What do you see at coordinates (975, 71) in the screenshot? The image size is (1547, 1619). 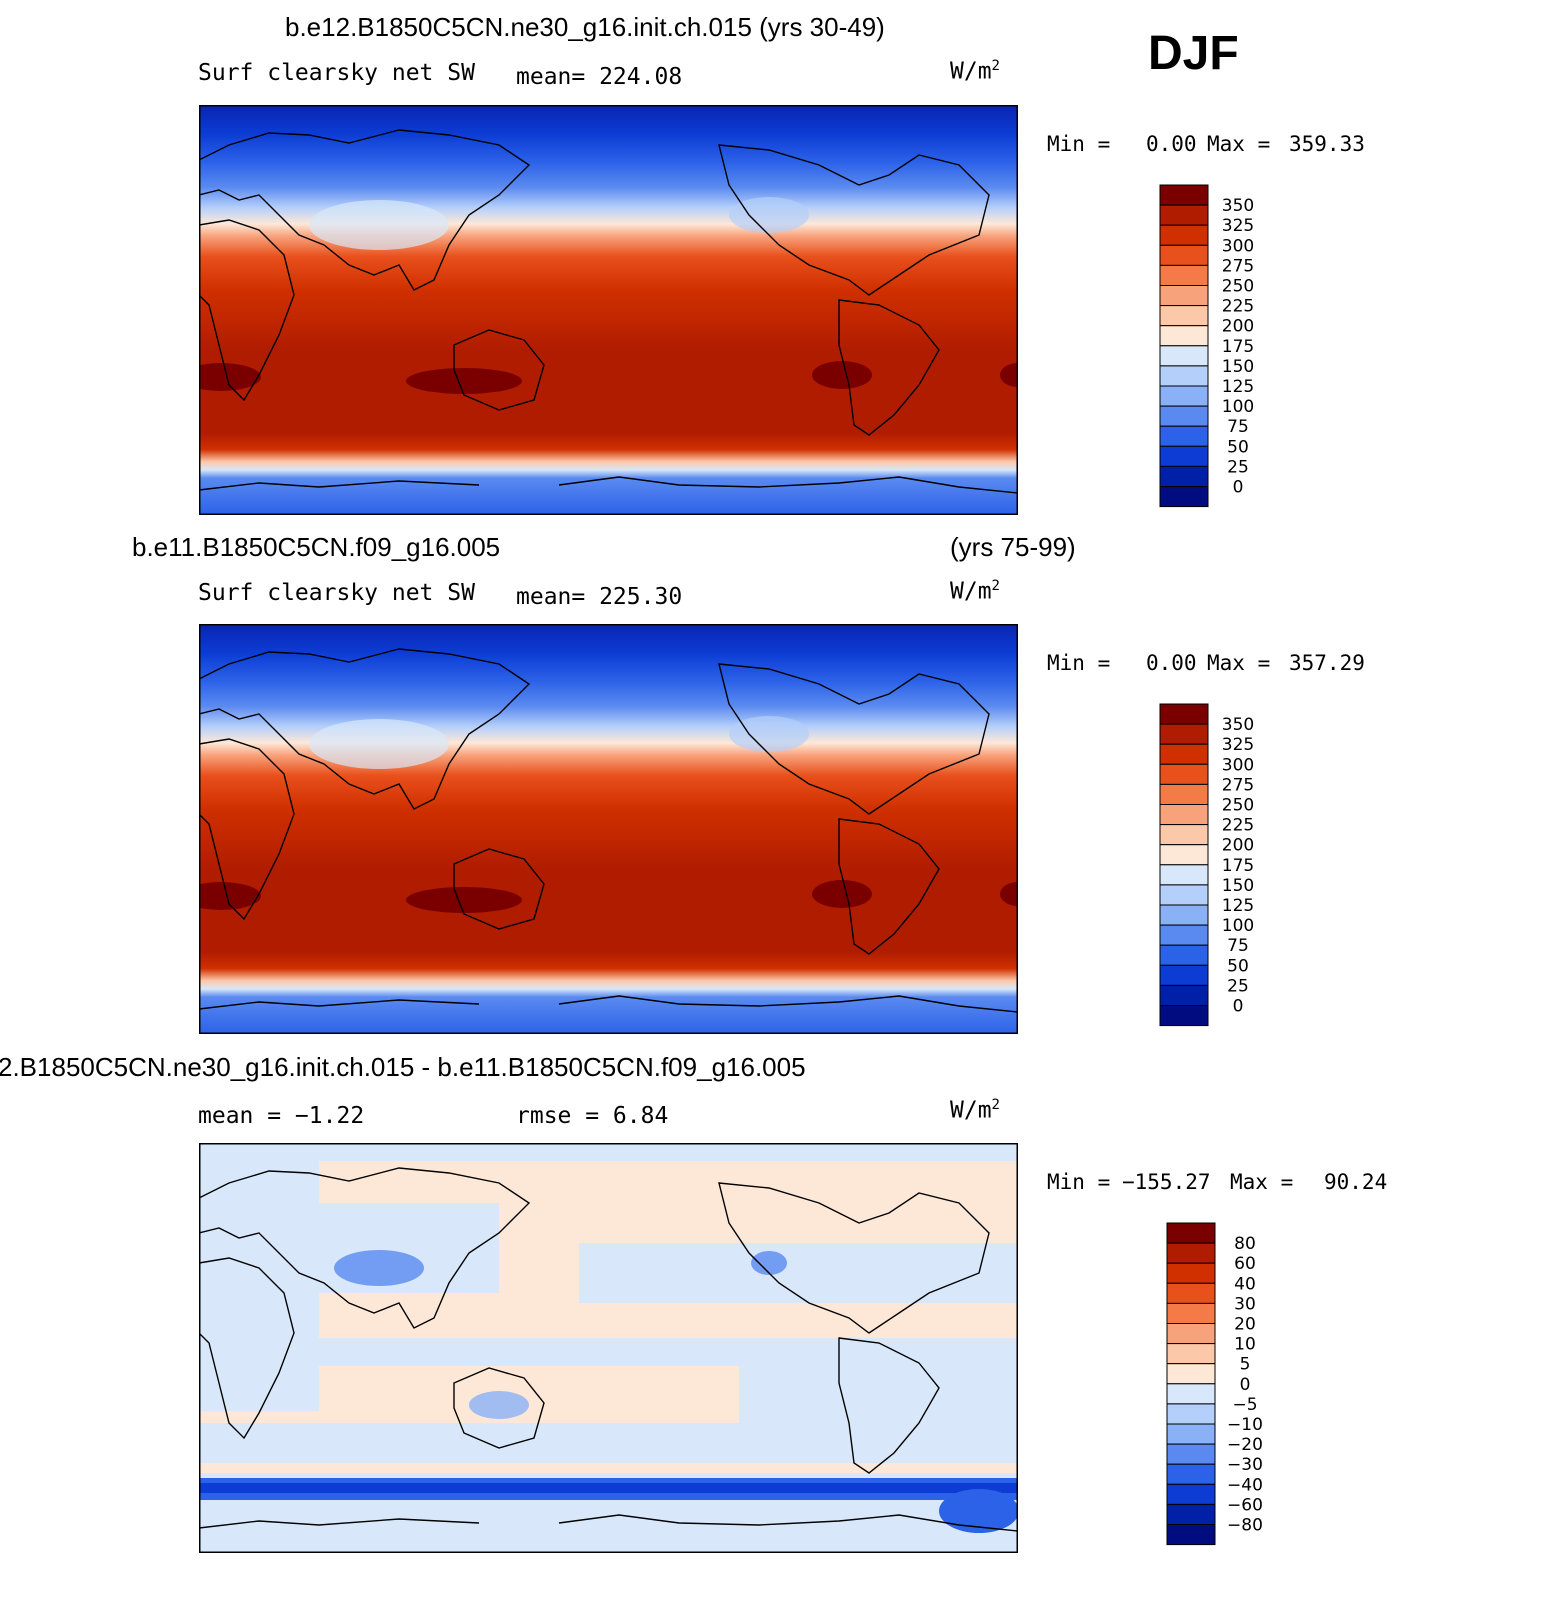 I see `panel-1-units: W/m2` at bounding box center [975, 71].